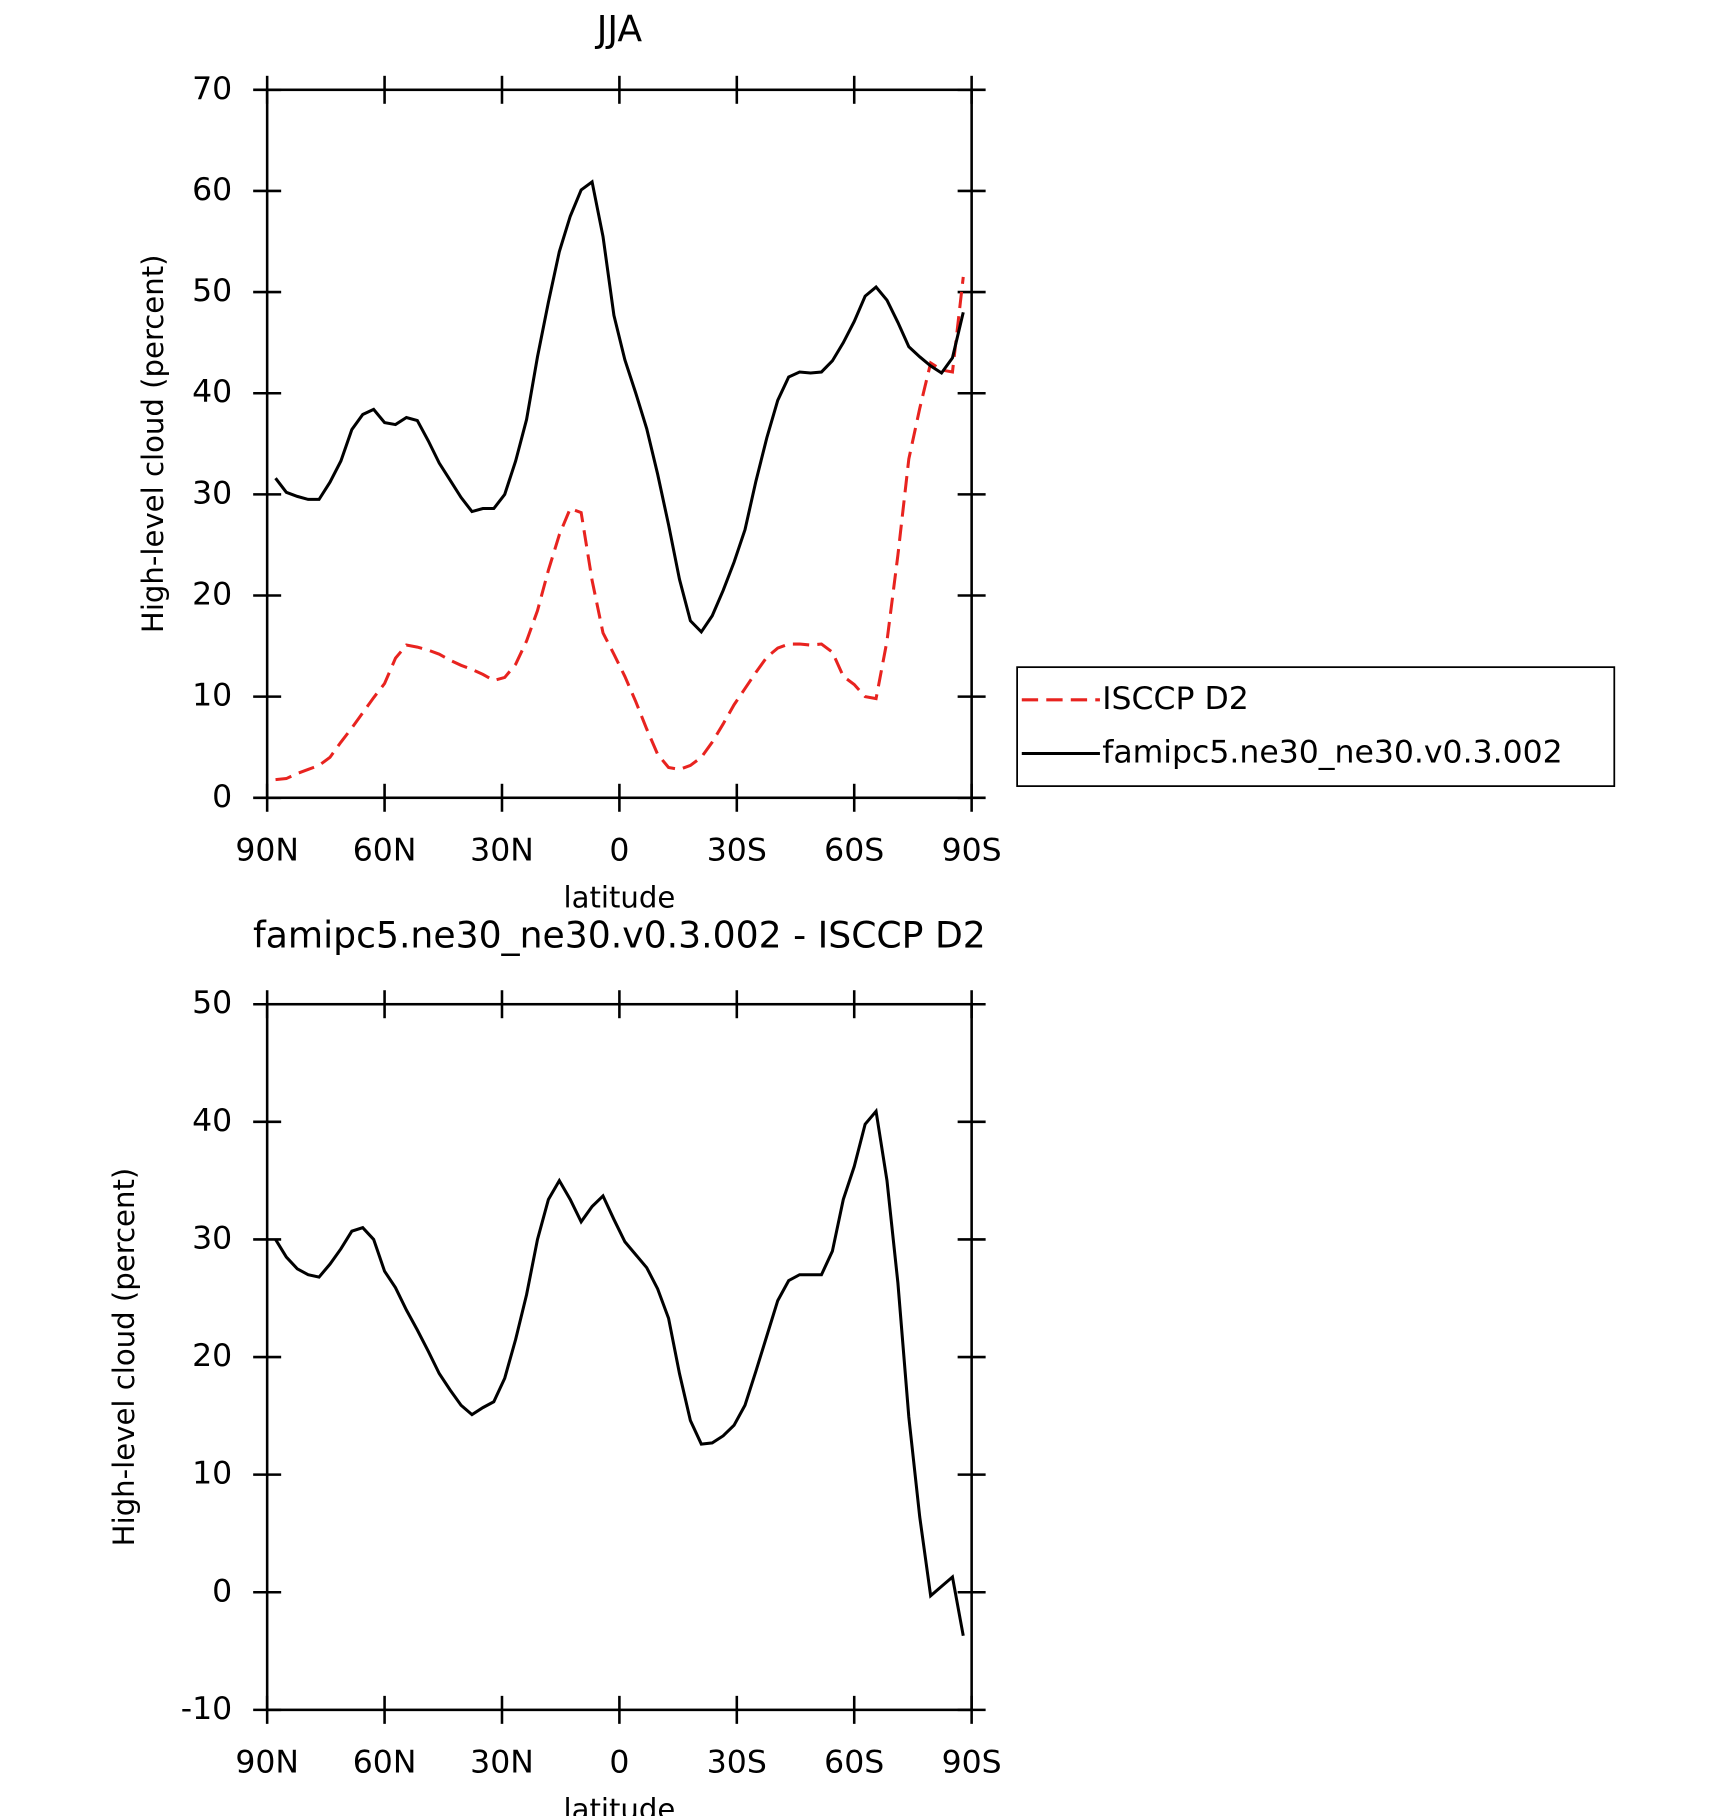  I want to click on legend-label: ISCCP D2, so click(1175, 699).